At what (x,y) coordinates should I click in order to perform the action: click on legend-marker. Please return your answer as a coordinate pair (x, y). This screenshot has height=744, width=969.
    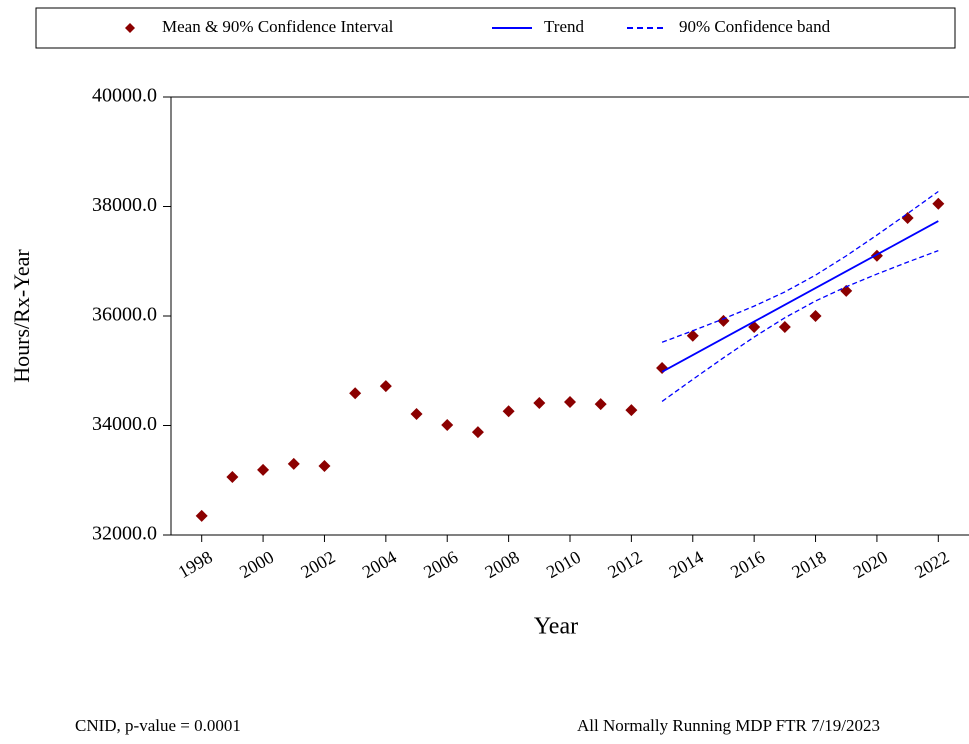
    Looking at the image, I should click on (130, 28).